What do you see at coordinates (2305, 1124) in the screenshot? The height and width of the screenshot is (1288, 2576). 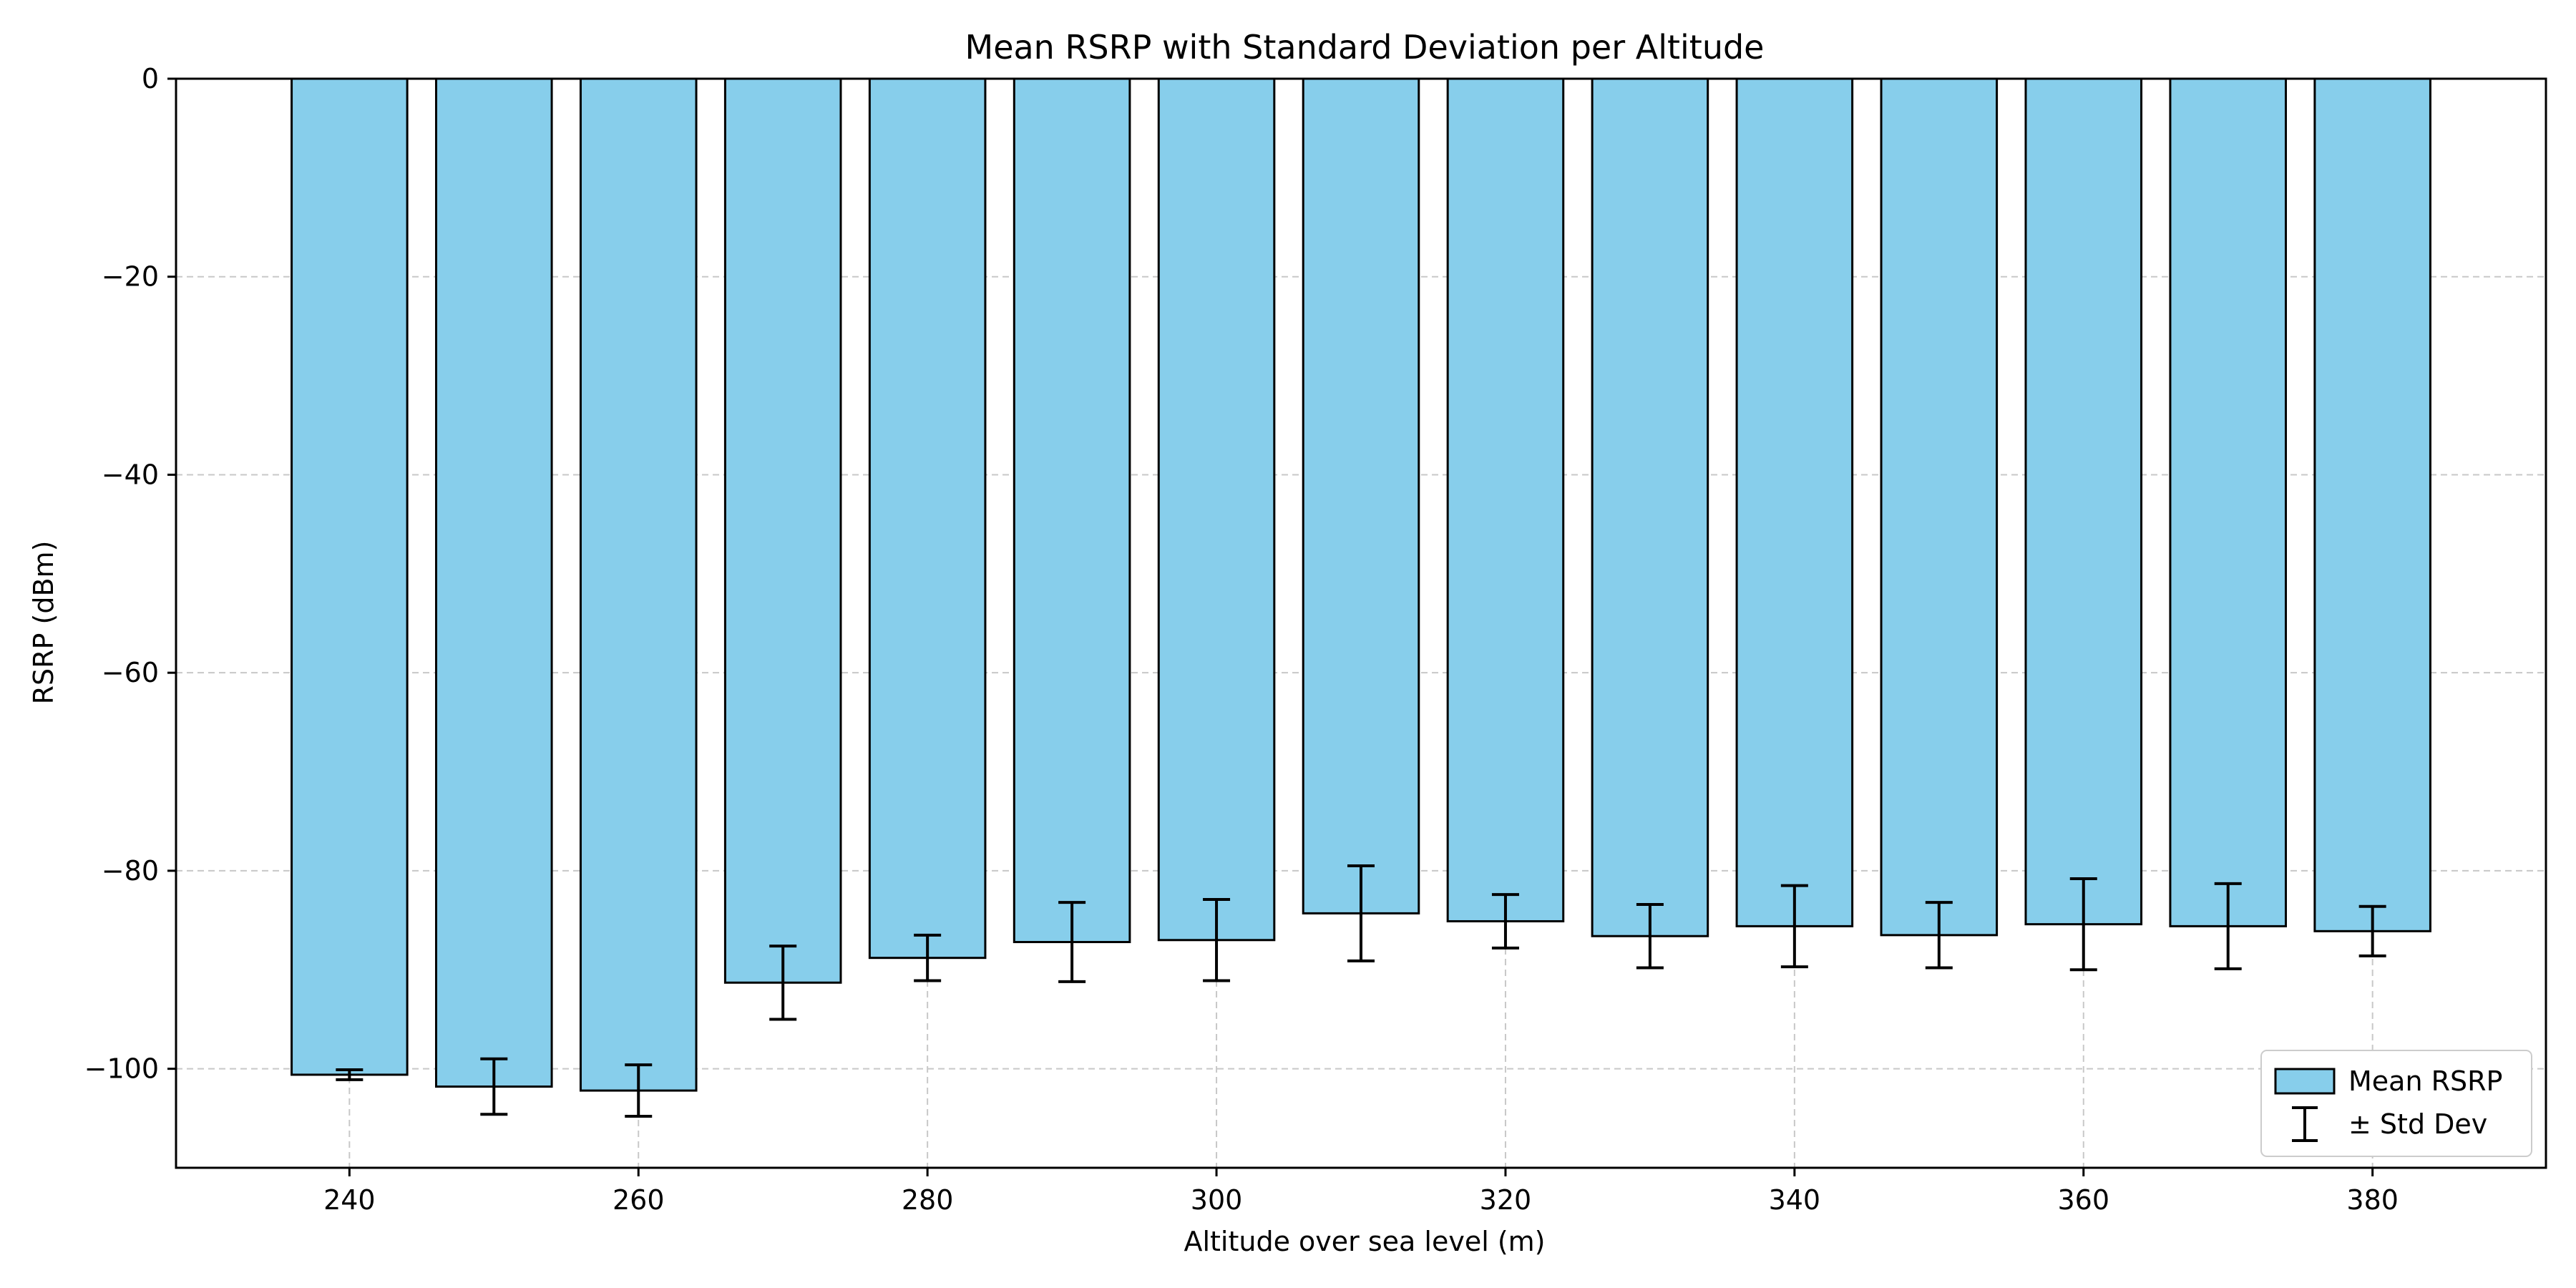 I see `legend-swatch-std-dev` at bounding box center [2305, 1124].